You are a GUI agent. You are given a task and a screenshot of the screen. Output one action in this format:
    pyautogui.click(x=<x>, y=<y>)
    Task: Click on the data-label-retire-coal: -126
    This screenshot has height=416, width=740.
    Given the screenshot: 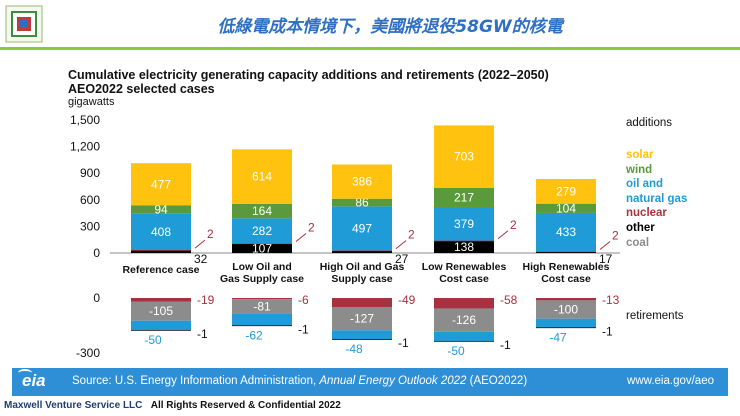 What is the action you would take?
    pyautogui.click(x=464, y=320)
    